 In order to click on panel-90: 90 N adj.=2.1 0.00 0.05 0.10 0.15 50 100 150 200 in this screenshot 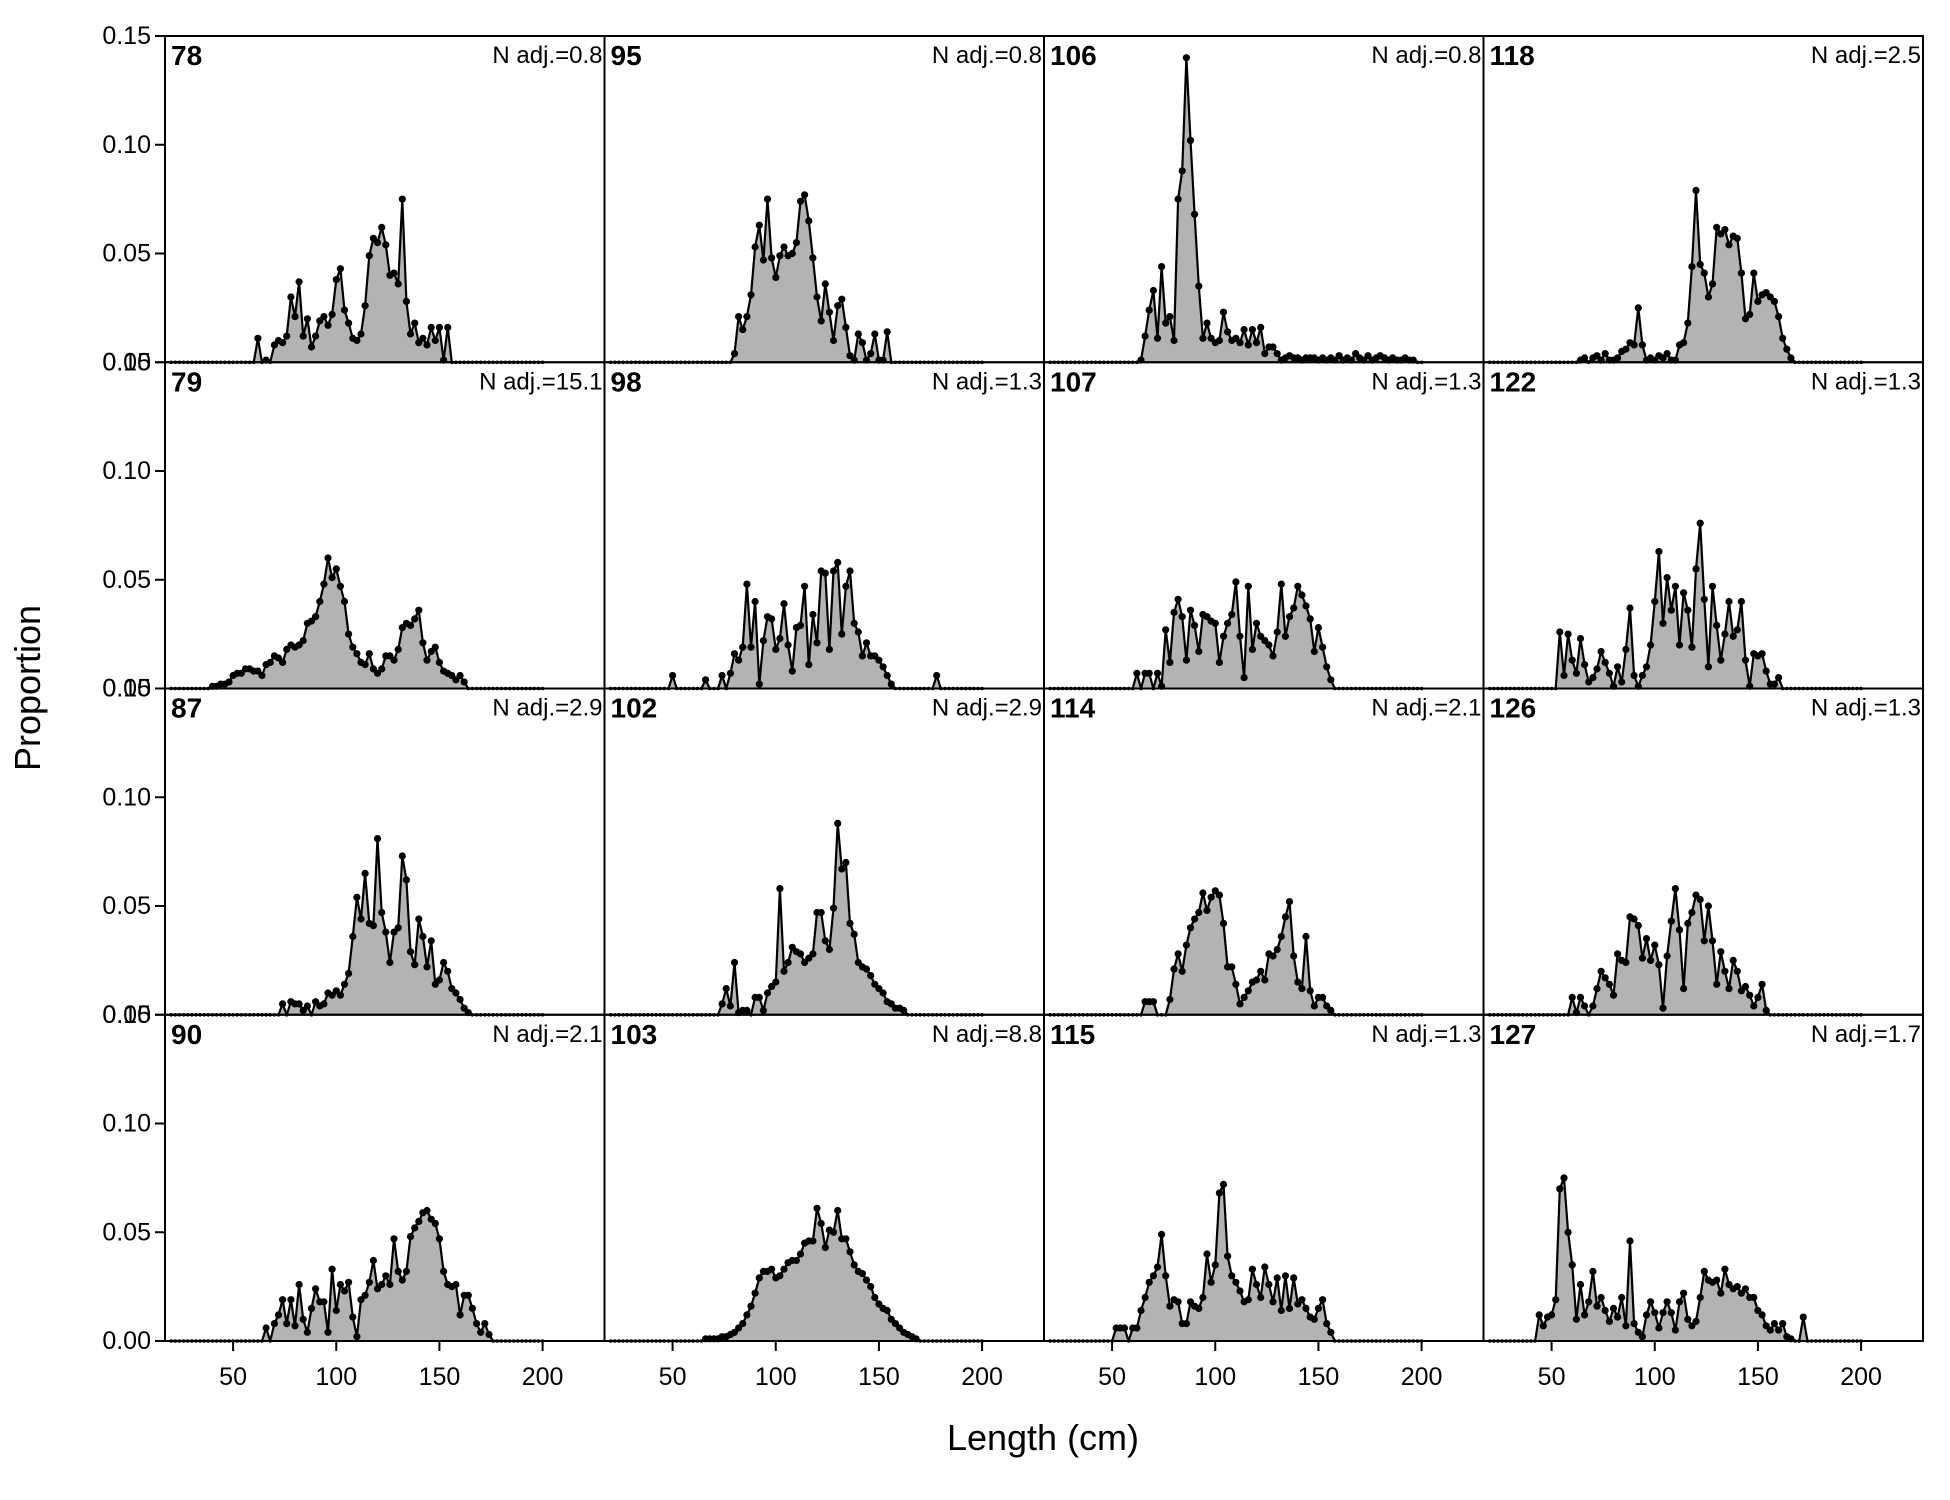, I will do `click(354, 1196)`.